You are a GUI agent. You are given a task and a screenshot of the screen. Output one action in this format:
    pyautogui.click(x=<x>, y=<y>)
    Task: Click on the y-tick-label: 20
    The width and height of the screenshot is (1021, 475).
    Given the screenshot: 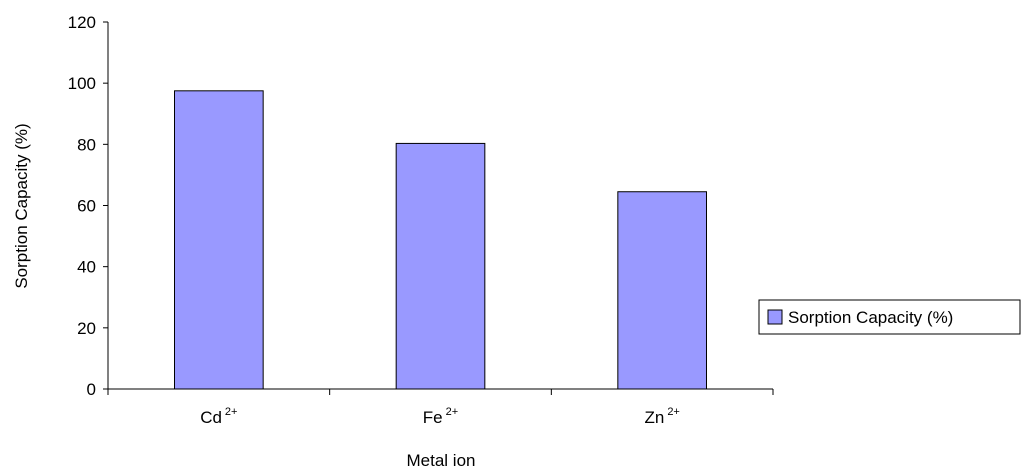 What is the action you would take?
    pyautogui.click(x=86, y=328)
    